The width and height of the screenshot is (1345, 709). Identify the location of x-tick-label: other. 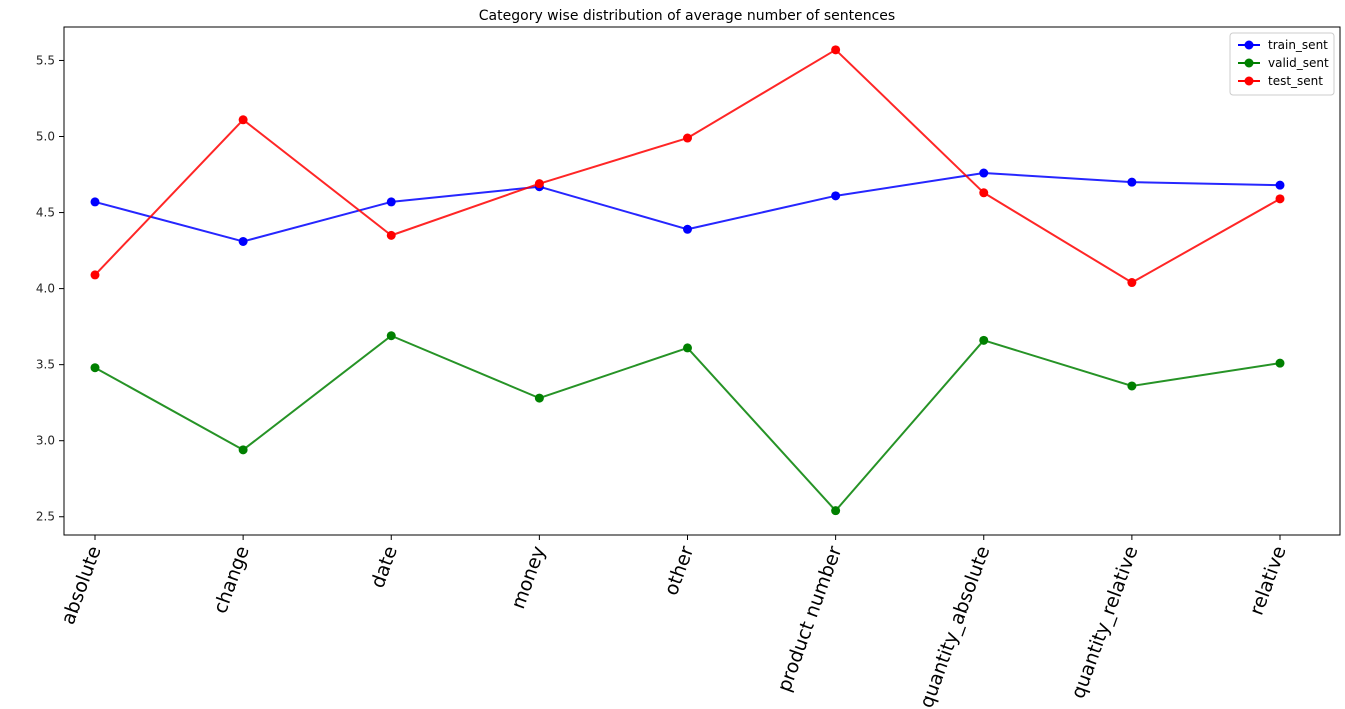
(679, 570).